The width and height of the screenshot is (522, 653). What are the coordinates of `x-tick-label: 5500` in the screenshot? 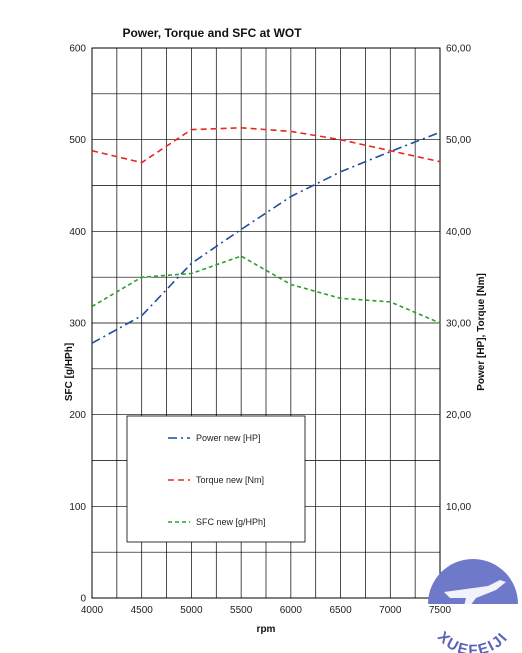 It's located at (241, 610).